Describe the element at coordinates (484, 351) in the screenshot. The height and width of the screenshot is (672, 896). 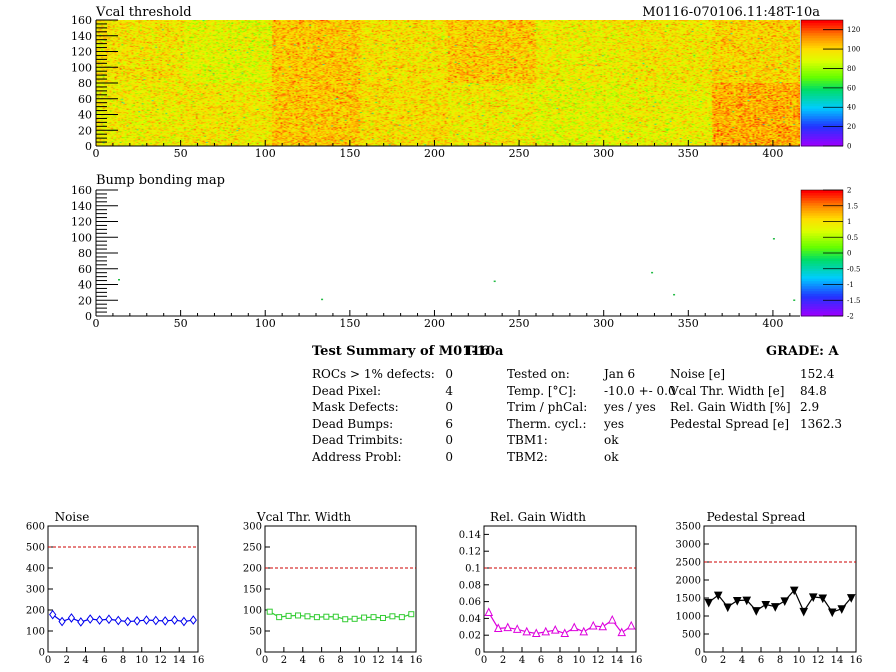
I see `summary-temp-tag: T-10a` at that location.